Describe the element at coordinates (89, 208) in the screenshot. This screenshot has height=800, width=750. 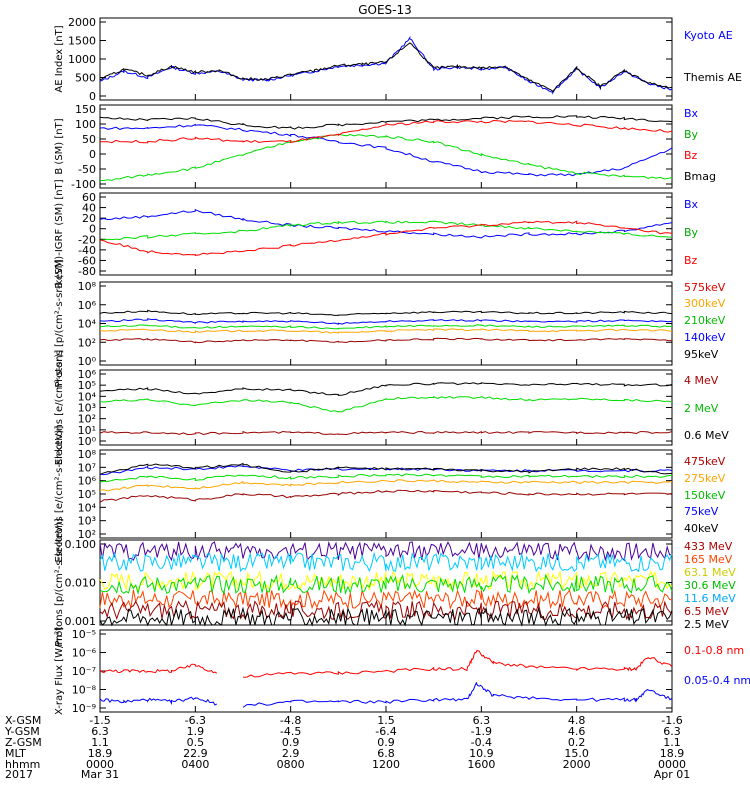
I see `y-tick-label: 40` at that location.